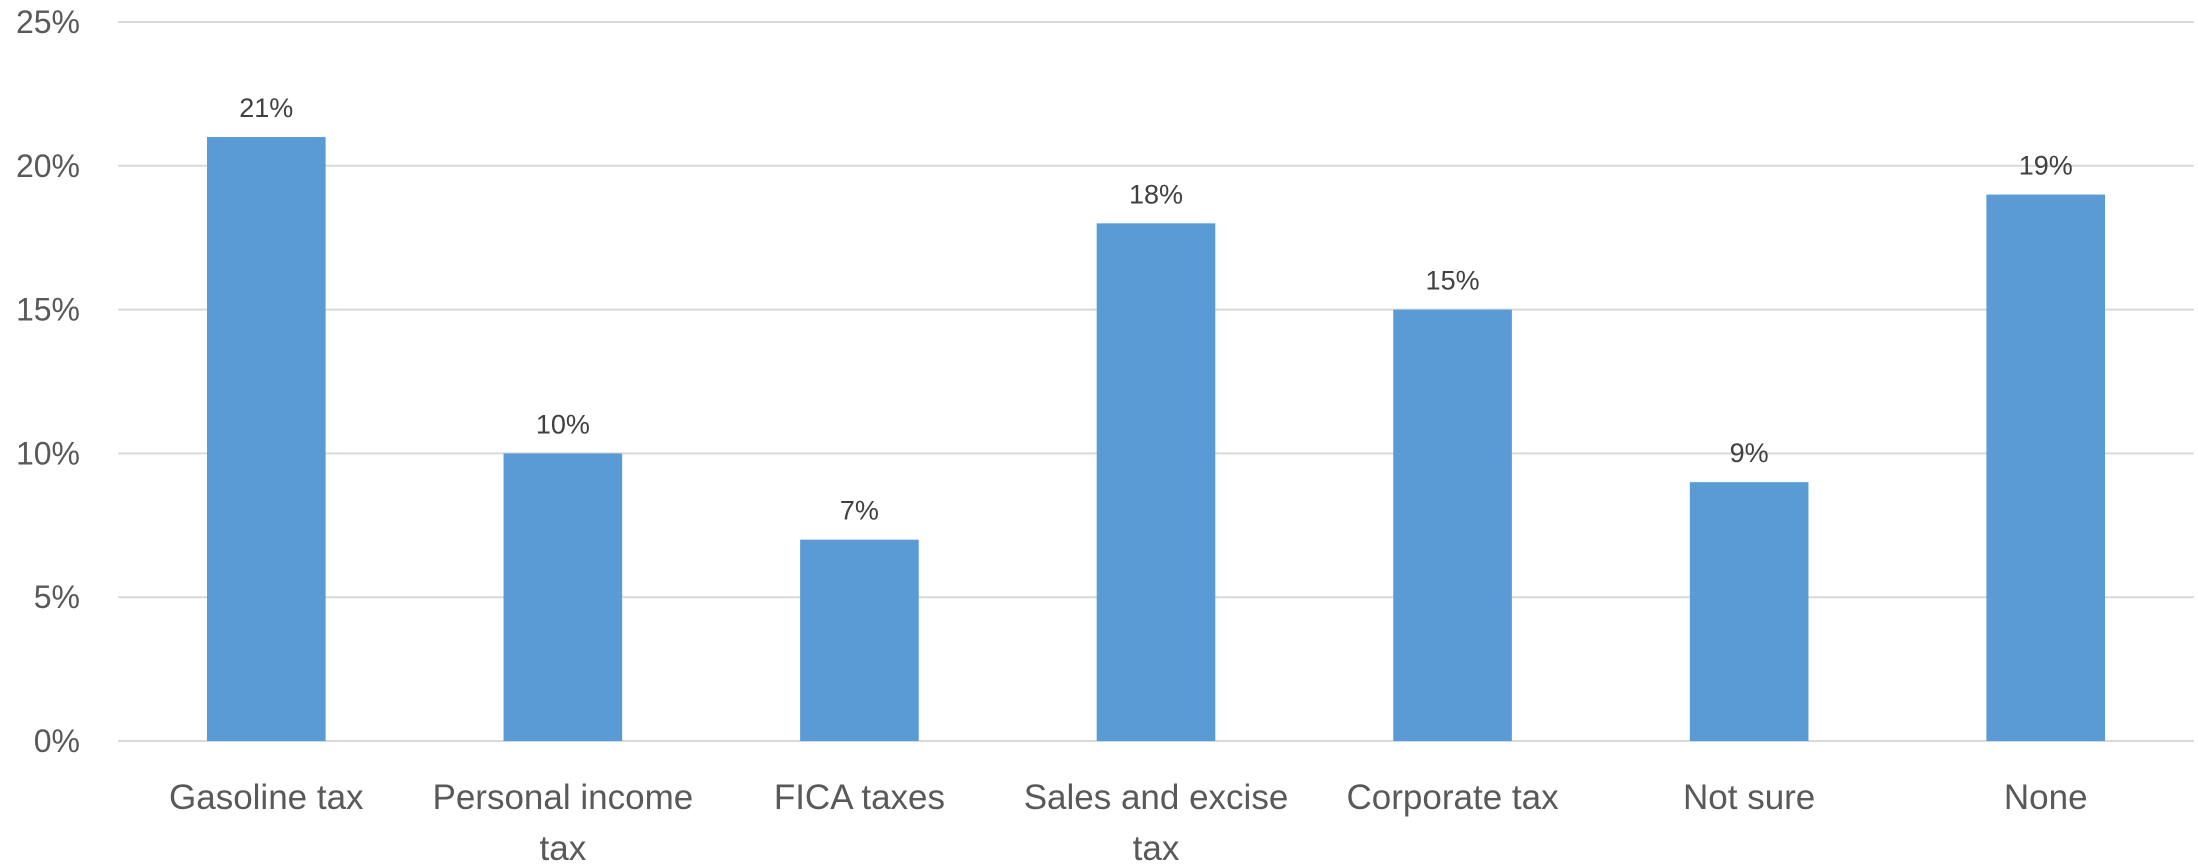 Image resolution: width=2198 pixels, height=866 pixels. What do you see at coordinates (1453, 281) in the screenshot?
I see `data-label: 15%` at bounding box center [1453, 281].